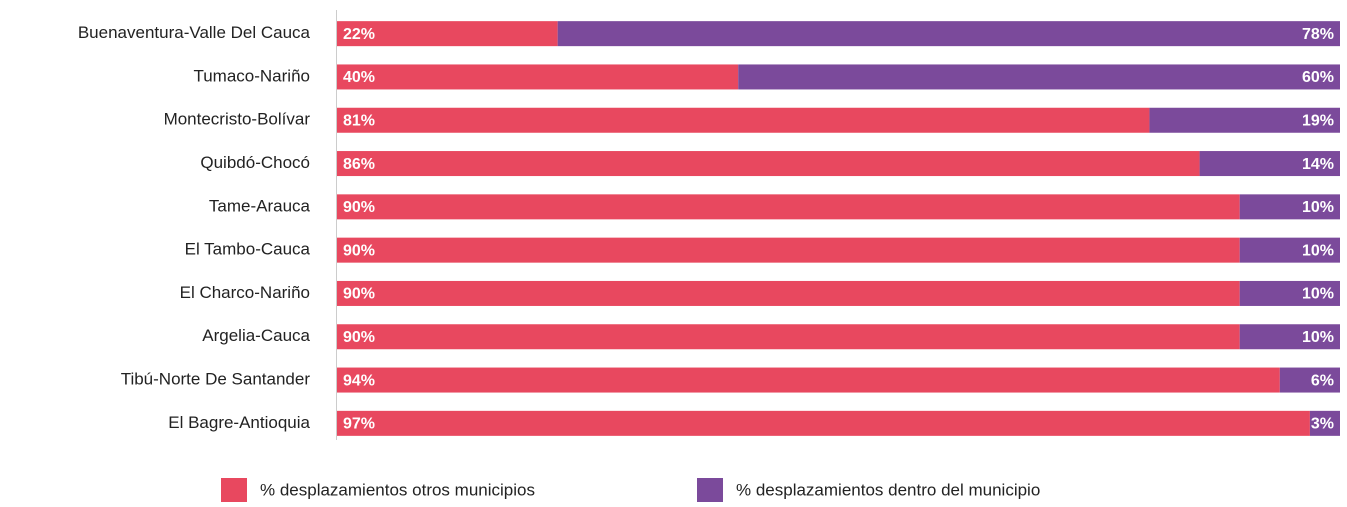 Image resolution: width=1347 pixels, height=507 pixels. Describe the element at coordinates (255, 162) in the screenshot. I see `y-tick-label: Quibdó-Chocó` at that location.